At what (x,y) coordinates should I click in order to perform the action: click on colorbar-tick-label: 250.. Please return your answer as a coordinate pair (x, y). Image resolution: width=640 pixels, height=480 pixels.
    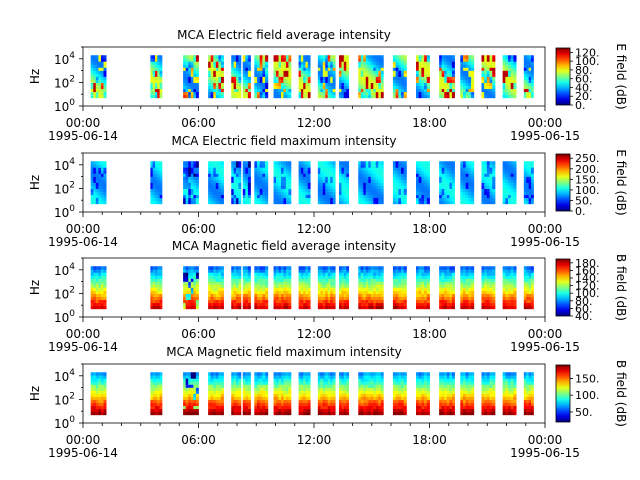
    Looking at the image, I should click on (587, 158).